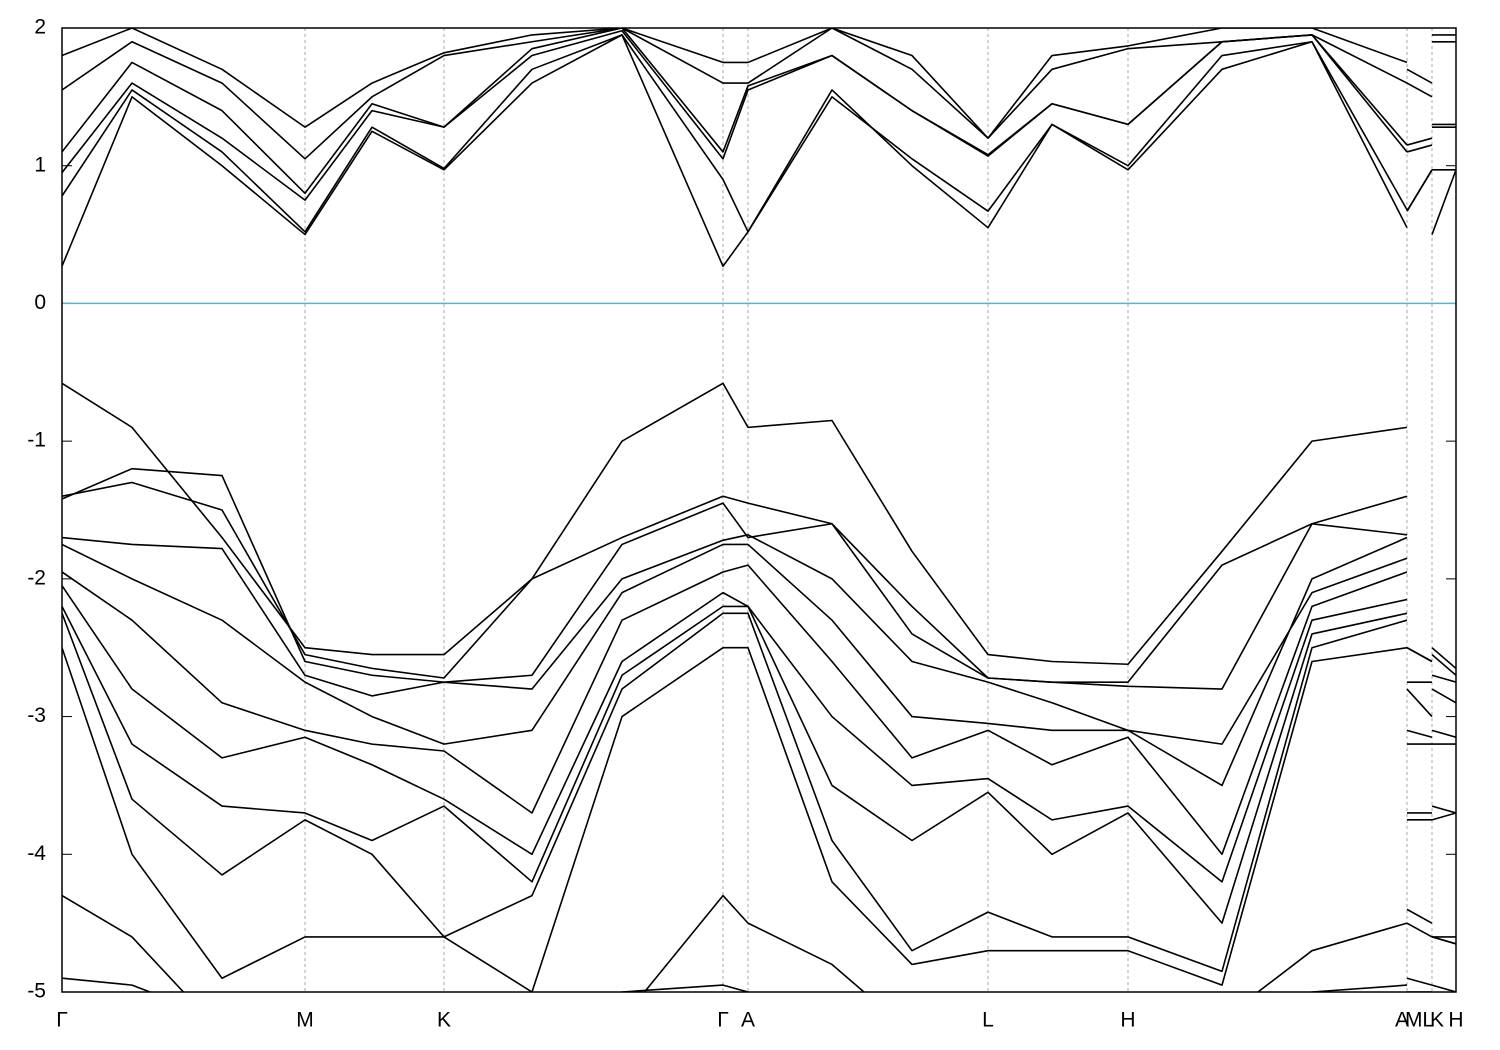 The width and height of the screenshot is (1500, 1050). What do you see at coordinates (40, 27) in the screenshot?
I see `y-tick-label: 2` at bounding box center [40, 27].